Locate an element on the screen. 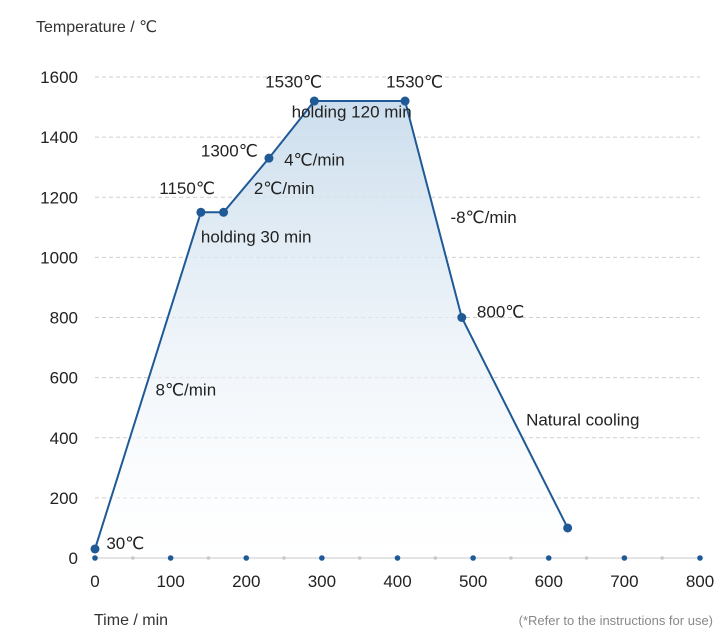  x-tick-label: 100 is located at coordinates (170, 581).